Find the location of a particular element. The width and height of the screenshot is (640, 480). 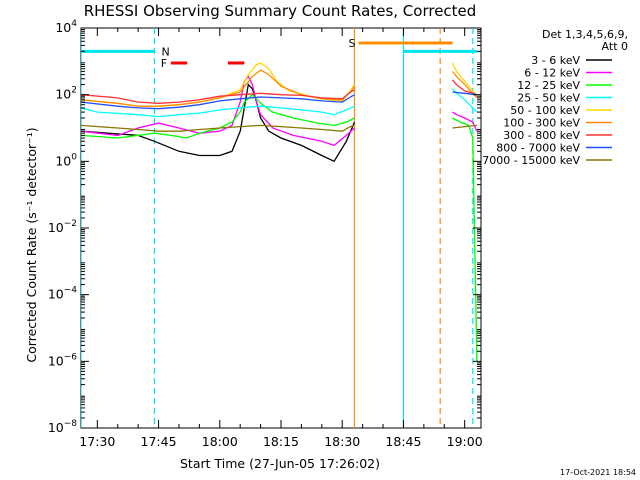

legend-entry-label: 50 - 100 keV is located at coordinates (545, 110).